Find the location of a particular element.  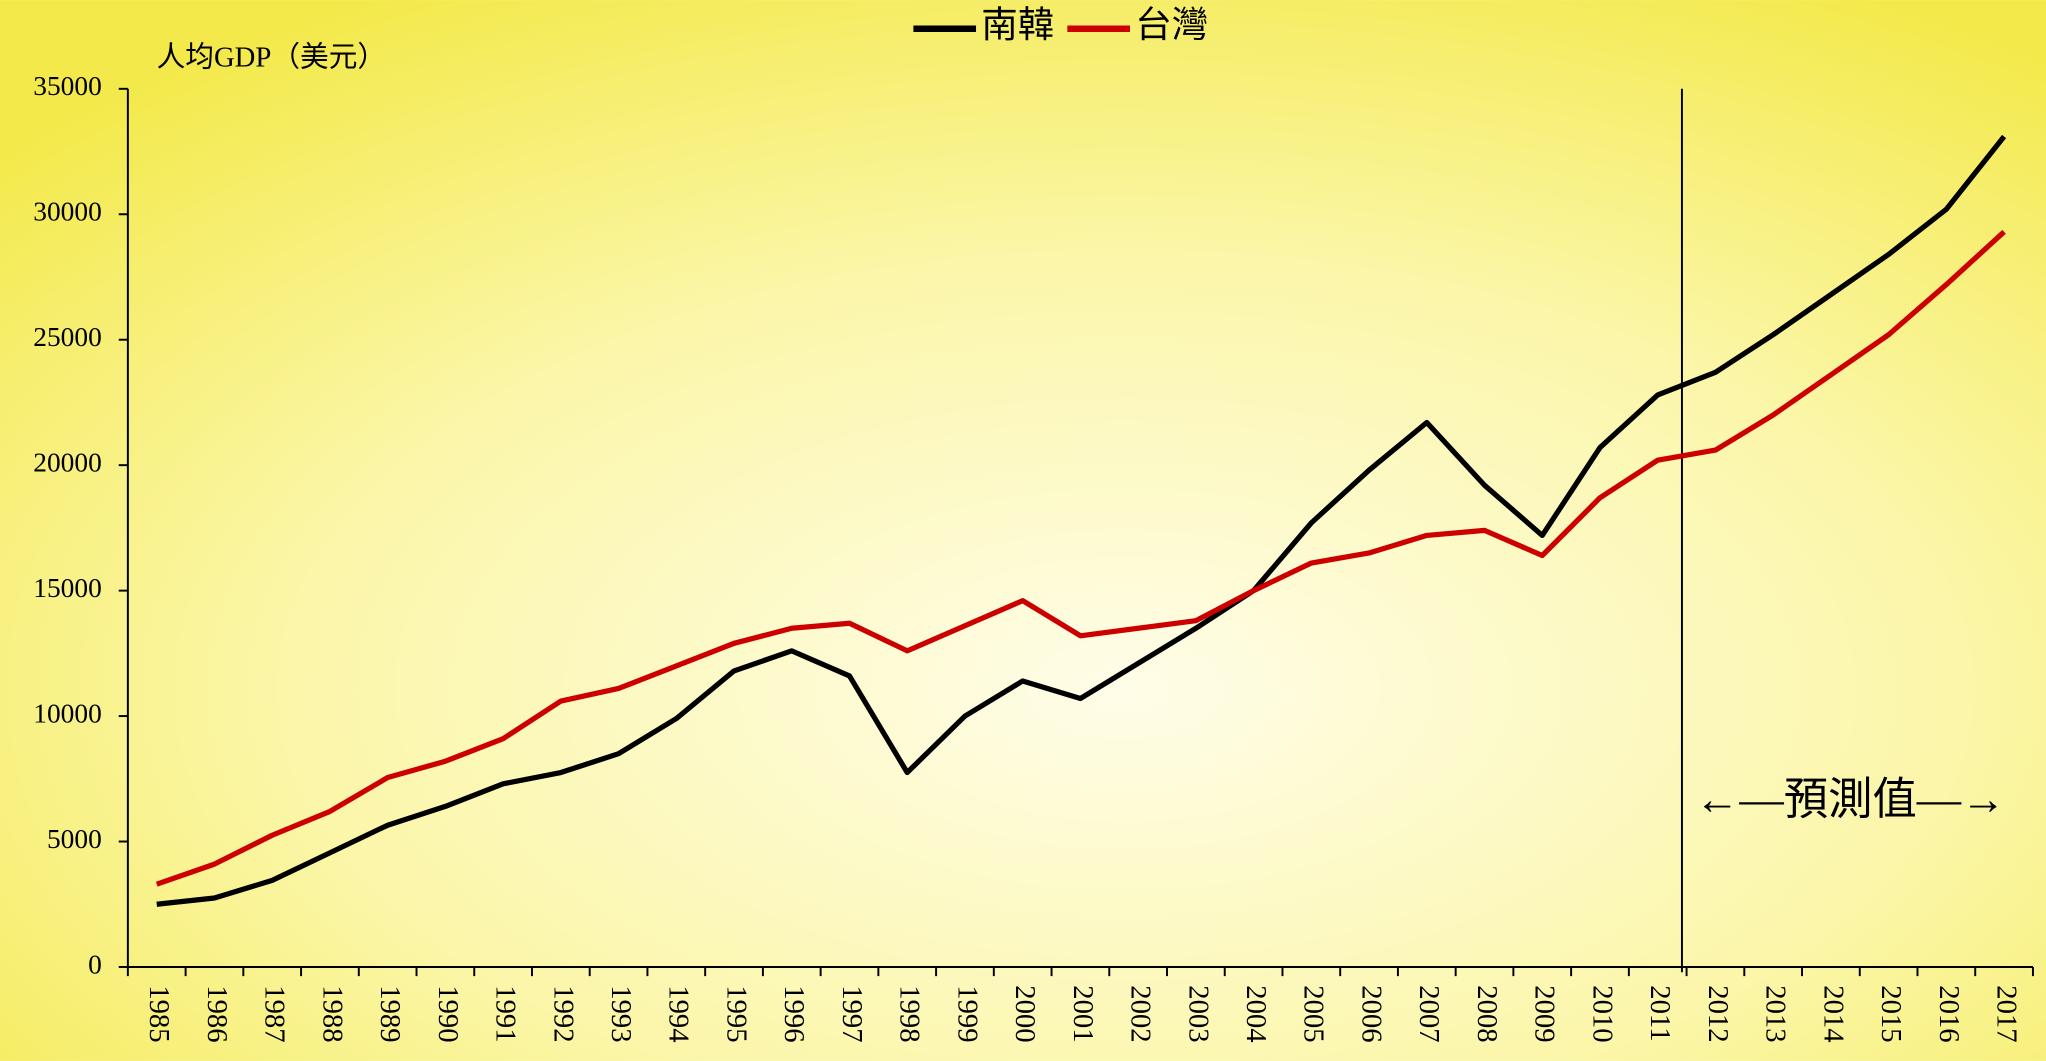

x-tick-label: 2015 is located at coordinates (1891, 1013).